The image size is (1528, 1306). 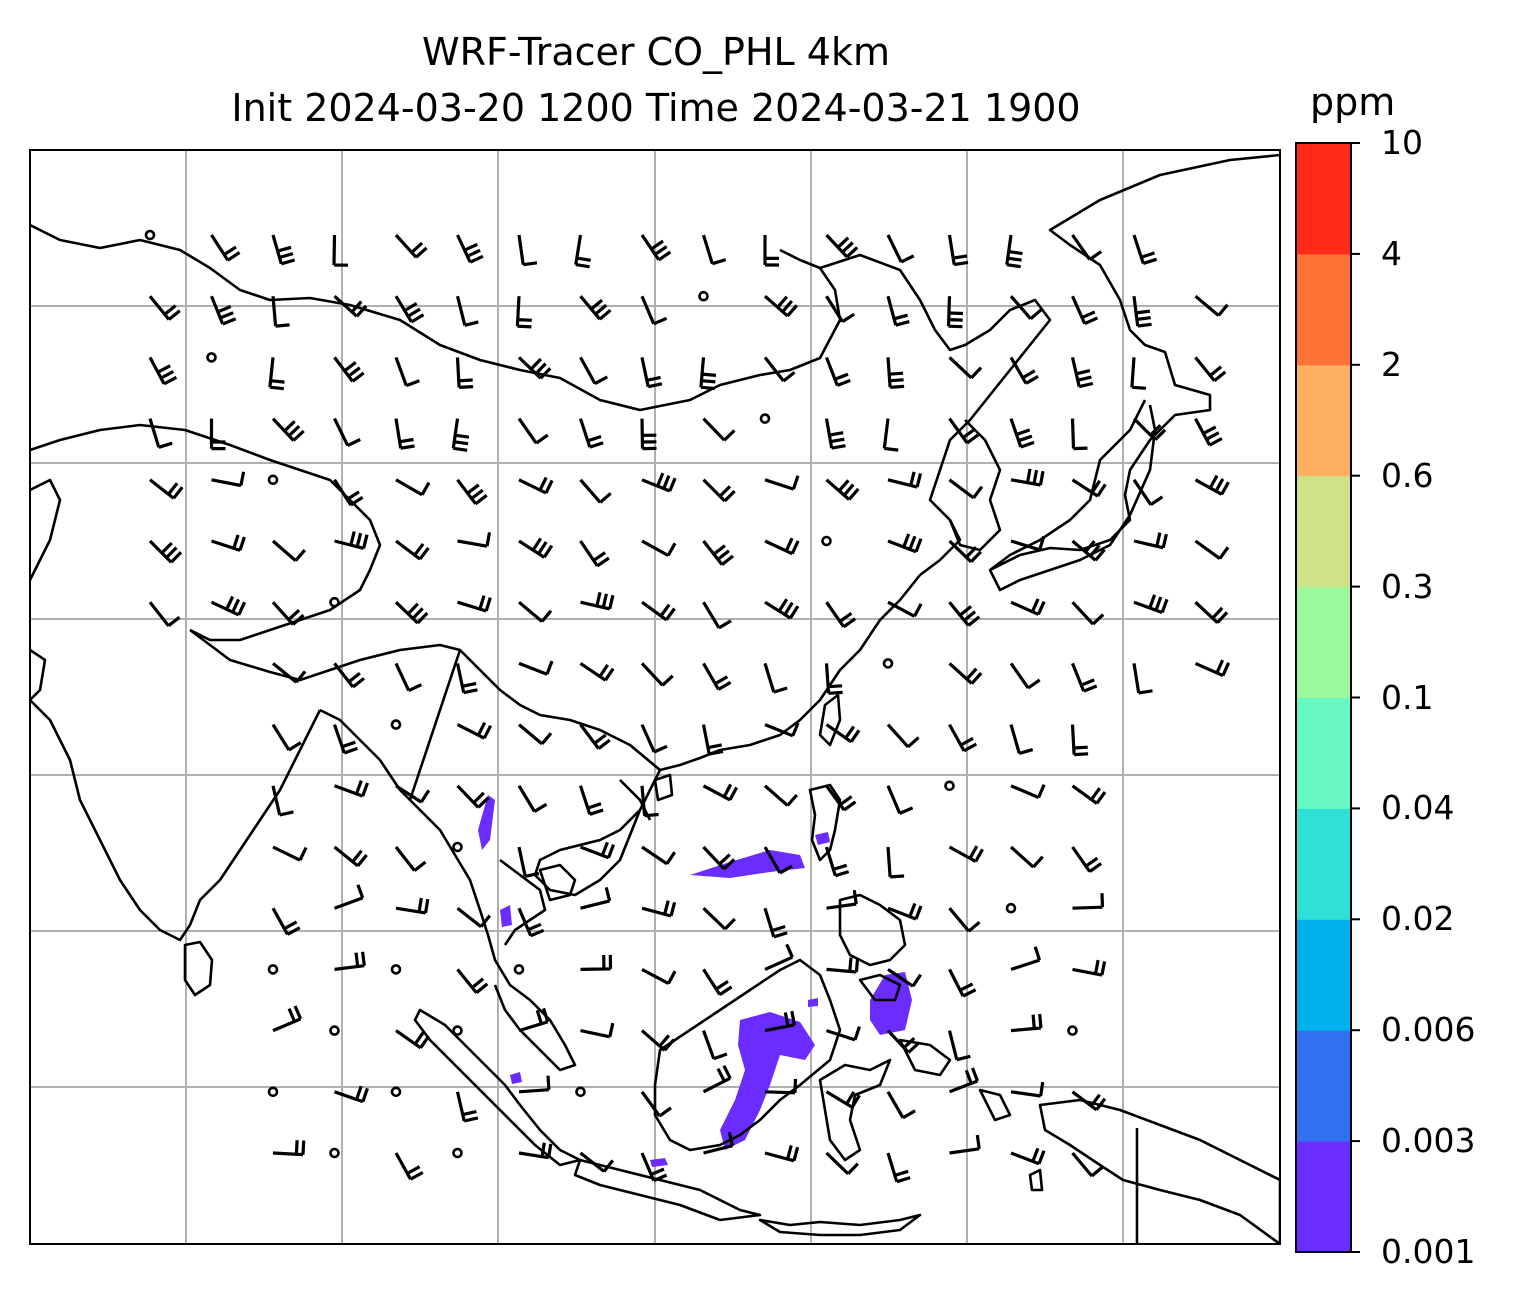 I want to click on tracer-patch, so click(x=813, y=1002).